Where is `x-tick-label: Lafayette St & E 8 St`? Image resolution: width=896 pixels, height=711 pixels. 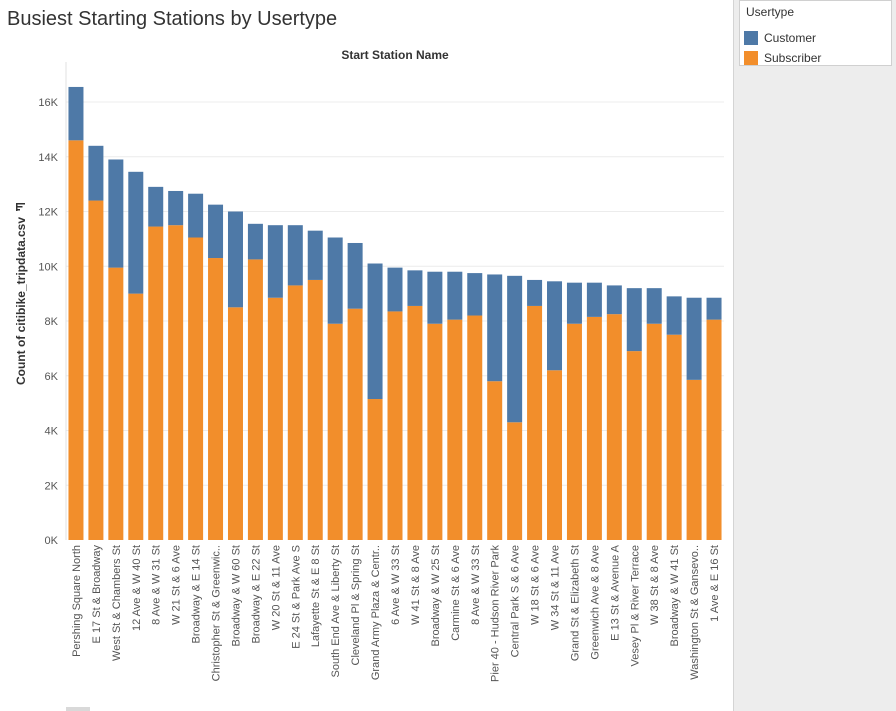
x-tick-label: Lafayette St & E 8 St is located at coordinates (316, 596).